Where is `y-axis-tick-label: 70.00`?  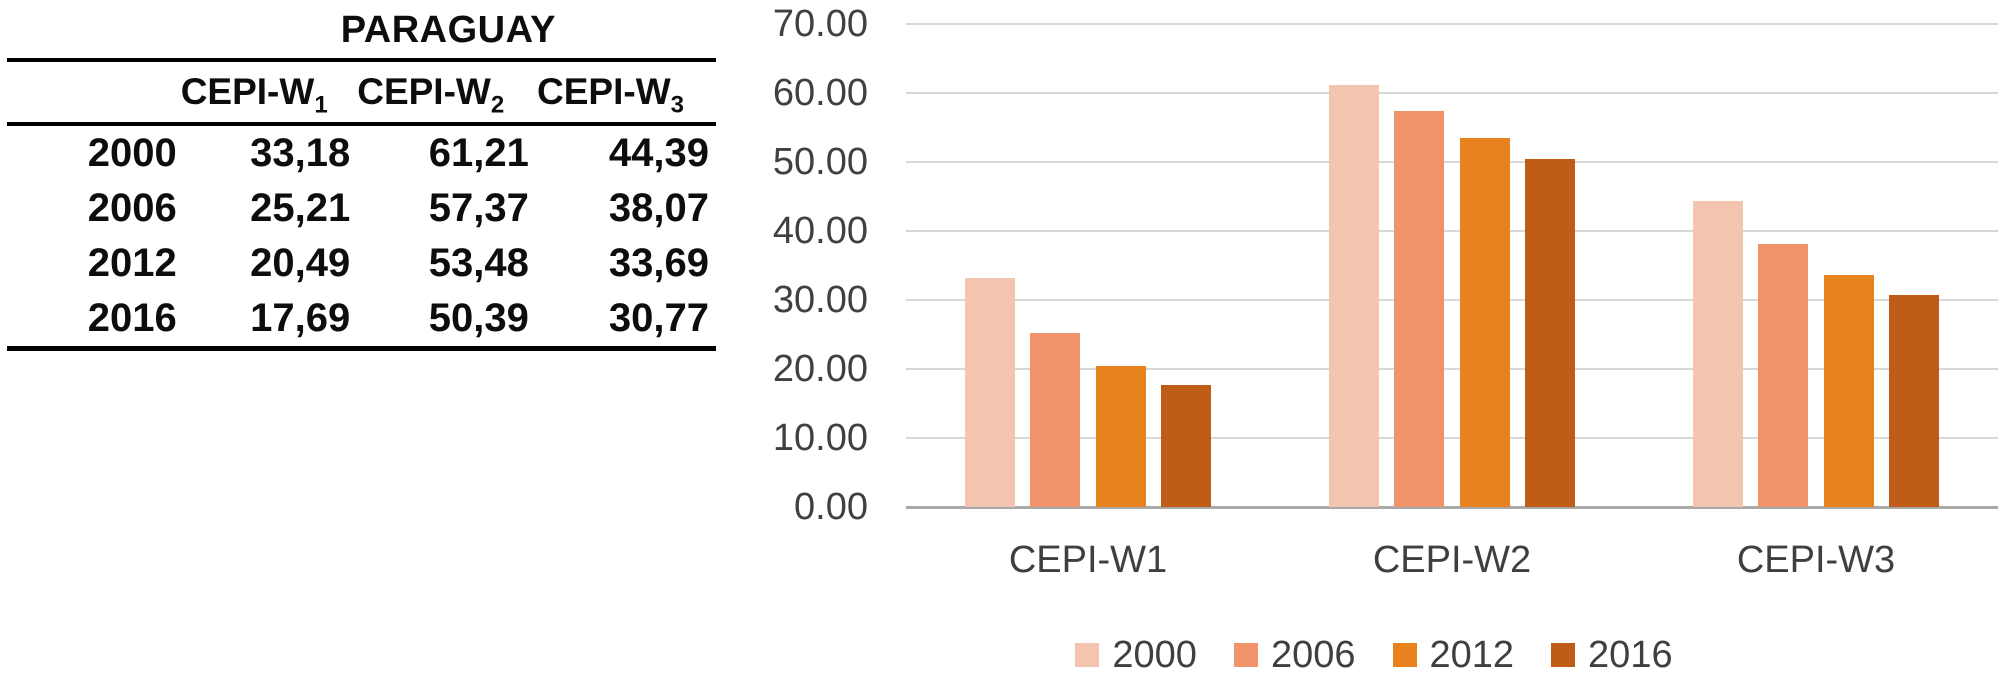 y-axis-tick-label: 70.00 is located at coordinates (820, 24).